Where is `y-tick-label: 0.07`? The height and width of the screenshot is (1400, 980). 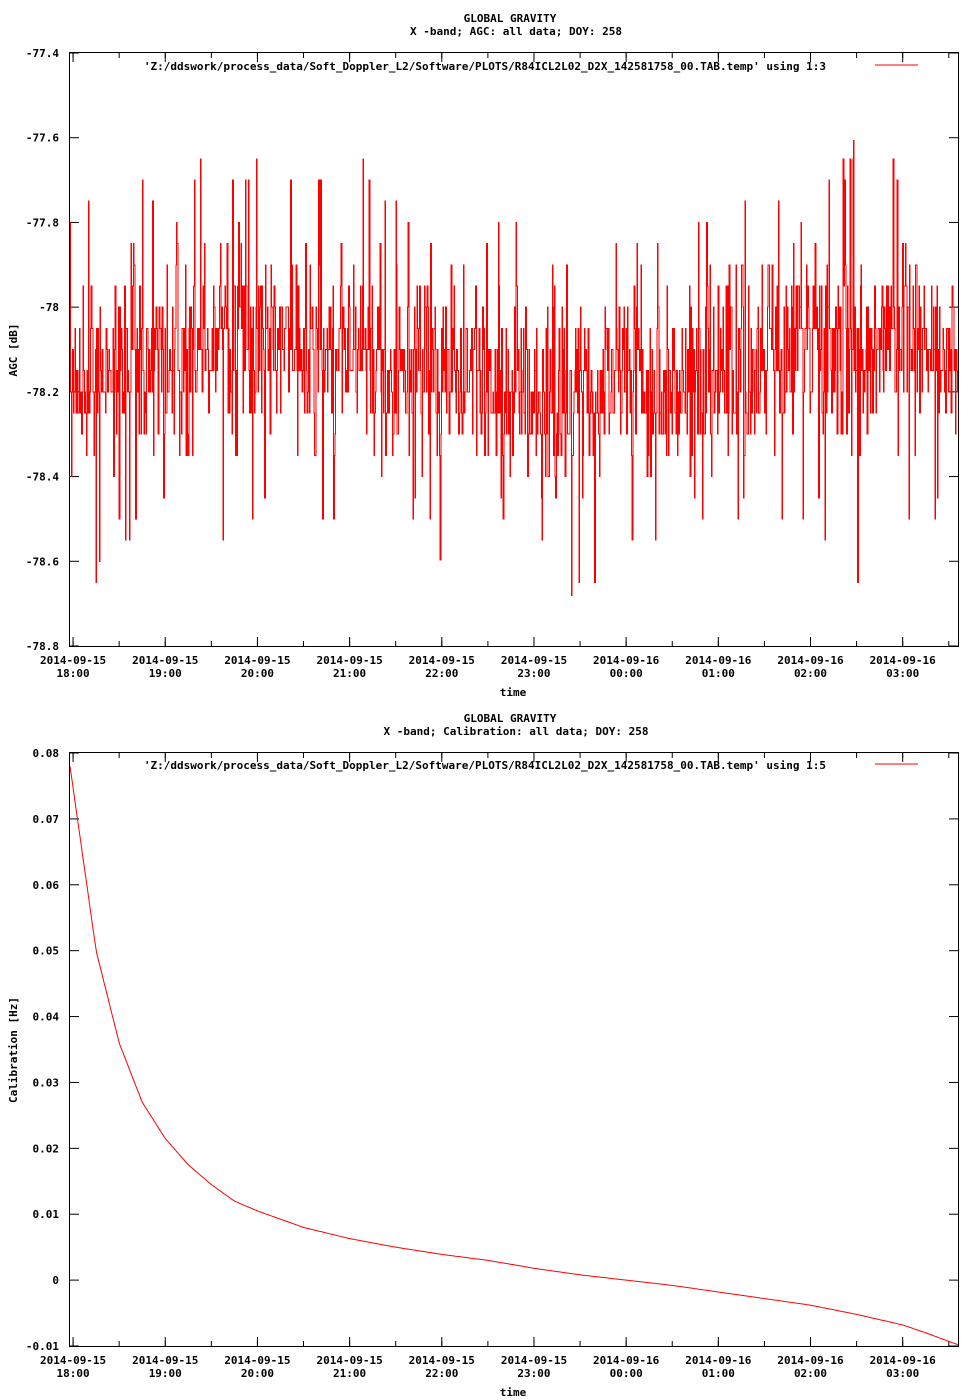 y-tick-label: 0.07 is located at coordinates (46, 819).